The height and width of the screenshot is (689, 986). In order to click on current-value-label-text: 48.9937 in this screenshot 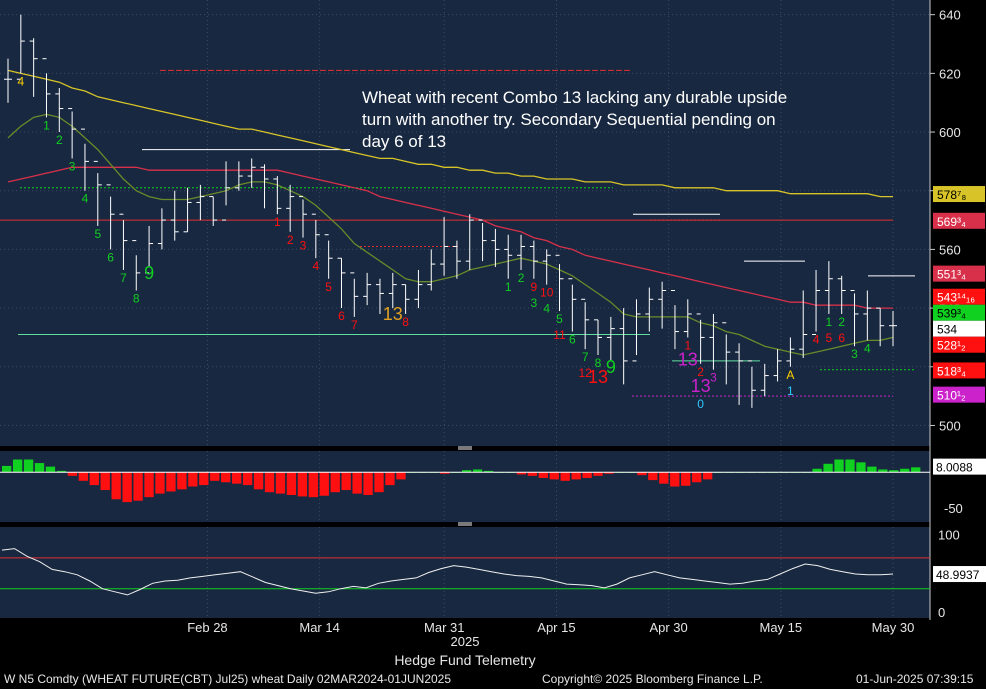, I will do `click(958, 575)`.